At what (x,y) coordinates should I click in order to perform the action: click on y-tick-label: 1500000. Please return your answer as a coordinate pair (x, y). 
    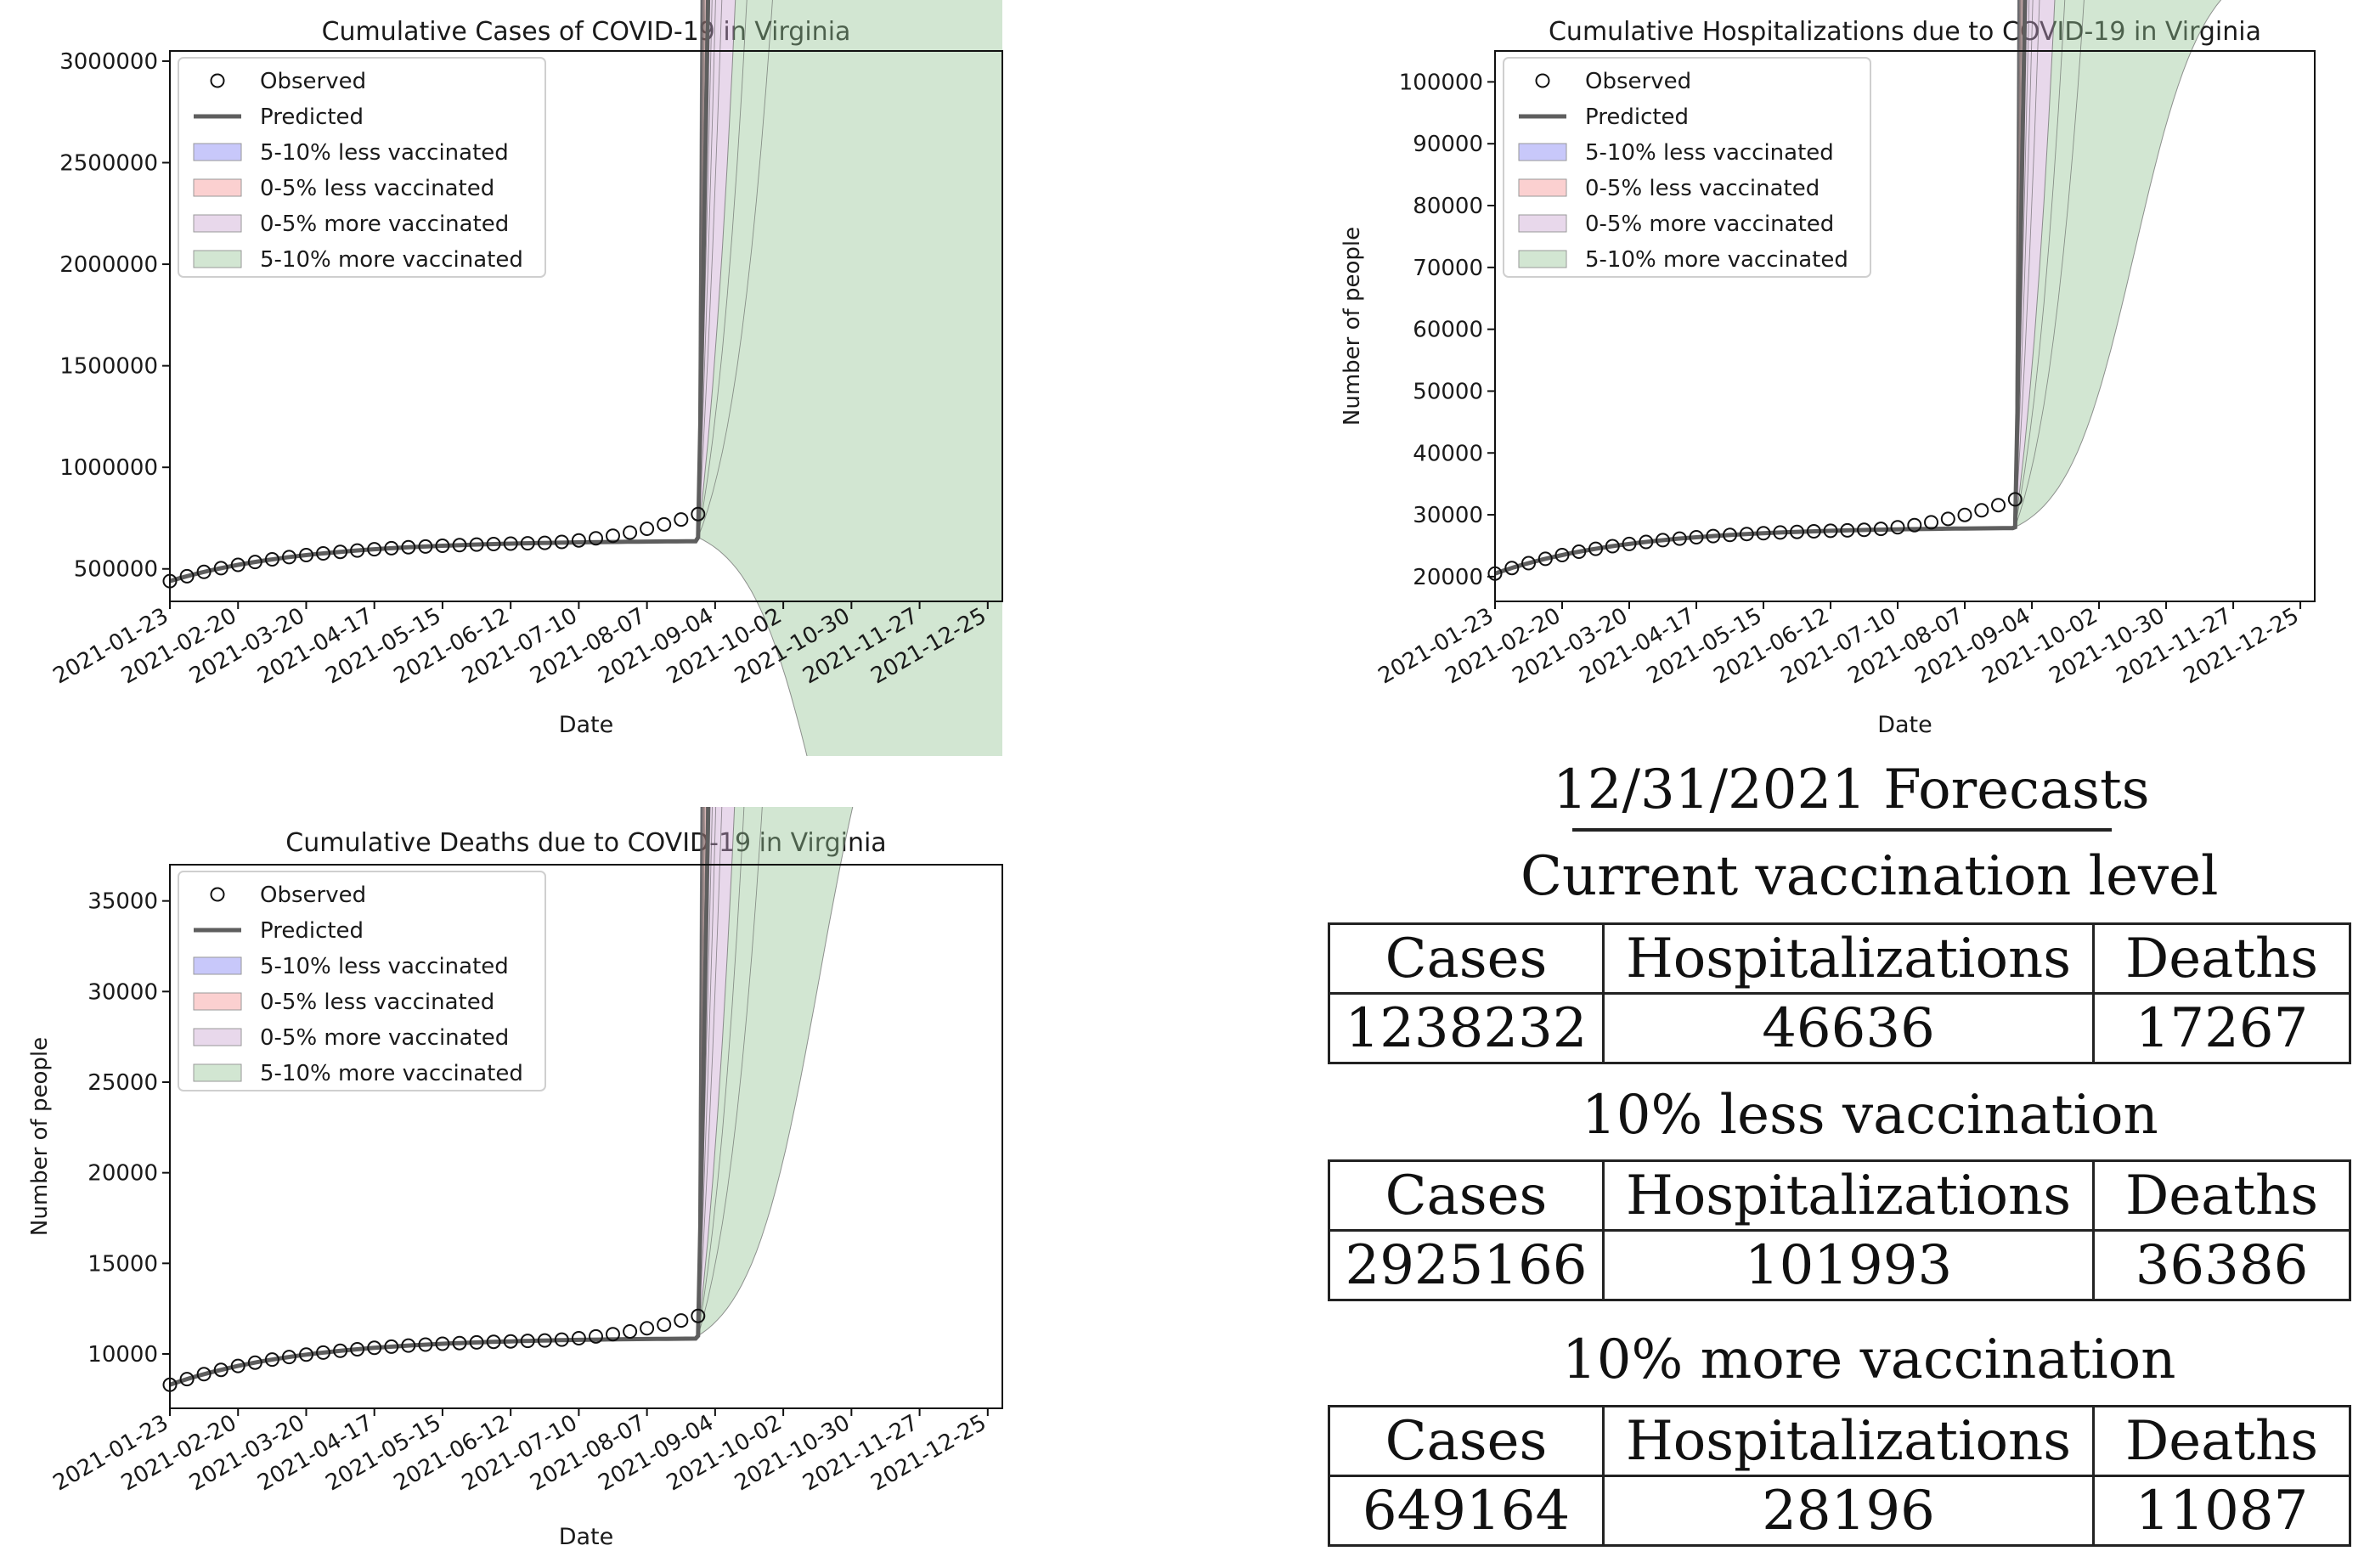
    Looking at the image, I should click on (108, 367).